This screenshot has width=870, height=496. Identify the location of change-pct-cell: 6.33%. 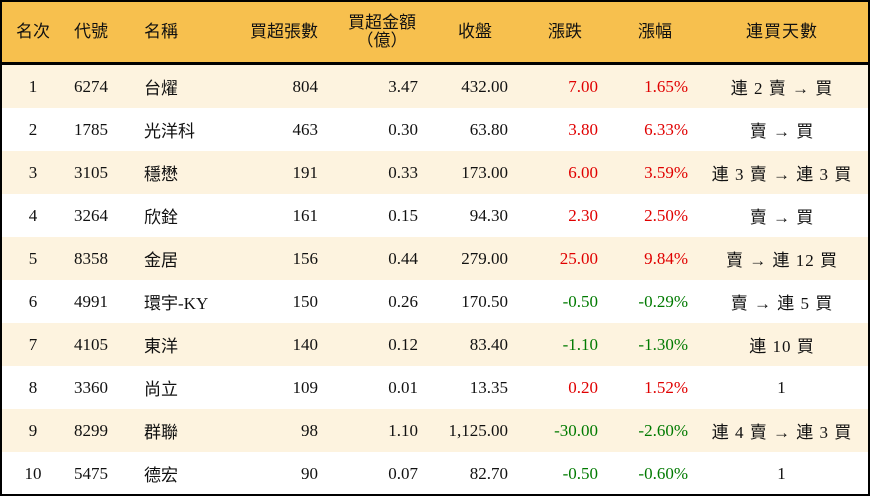
(666, 129).